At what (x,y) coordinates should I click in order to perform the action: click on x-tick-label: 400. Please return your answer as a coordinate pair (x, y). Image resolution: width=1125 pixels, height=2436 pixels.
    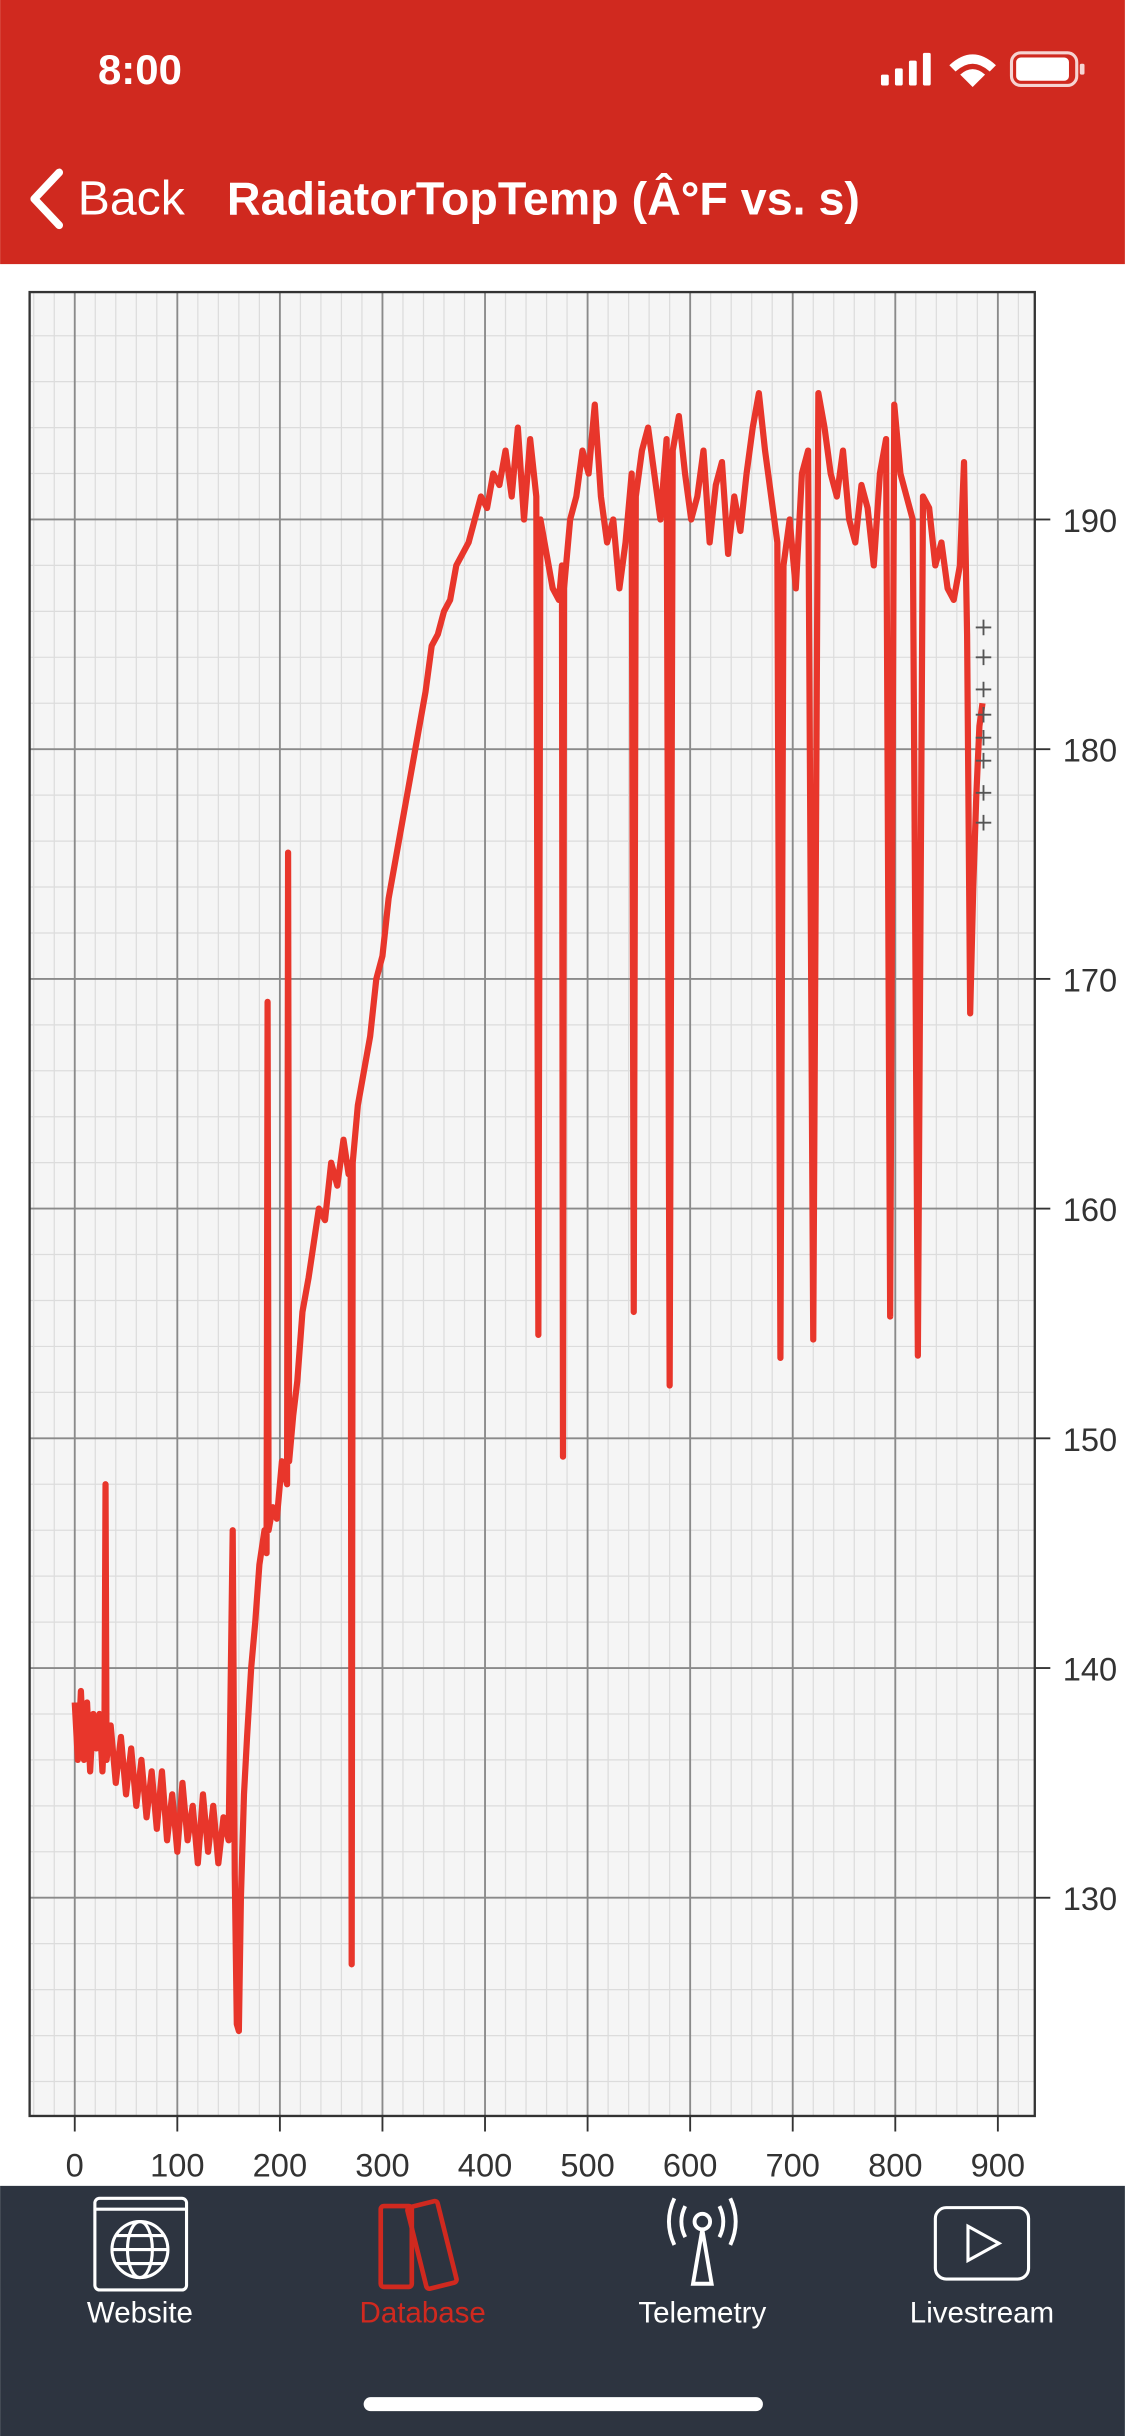
    Looking at the image, I should click on (485, 2165).